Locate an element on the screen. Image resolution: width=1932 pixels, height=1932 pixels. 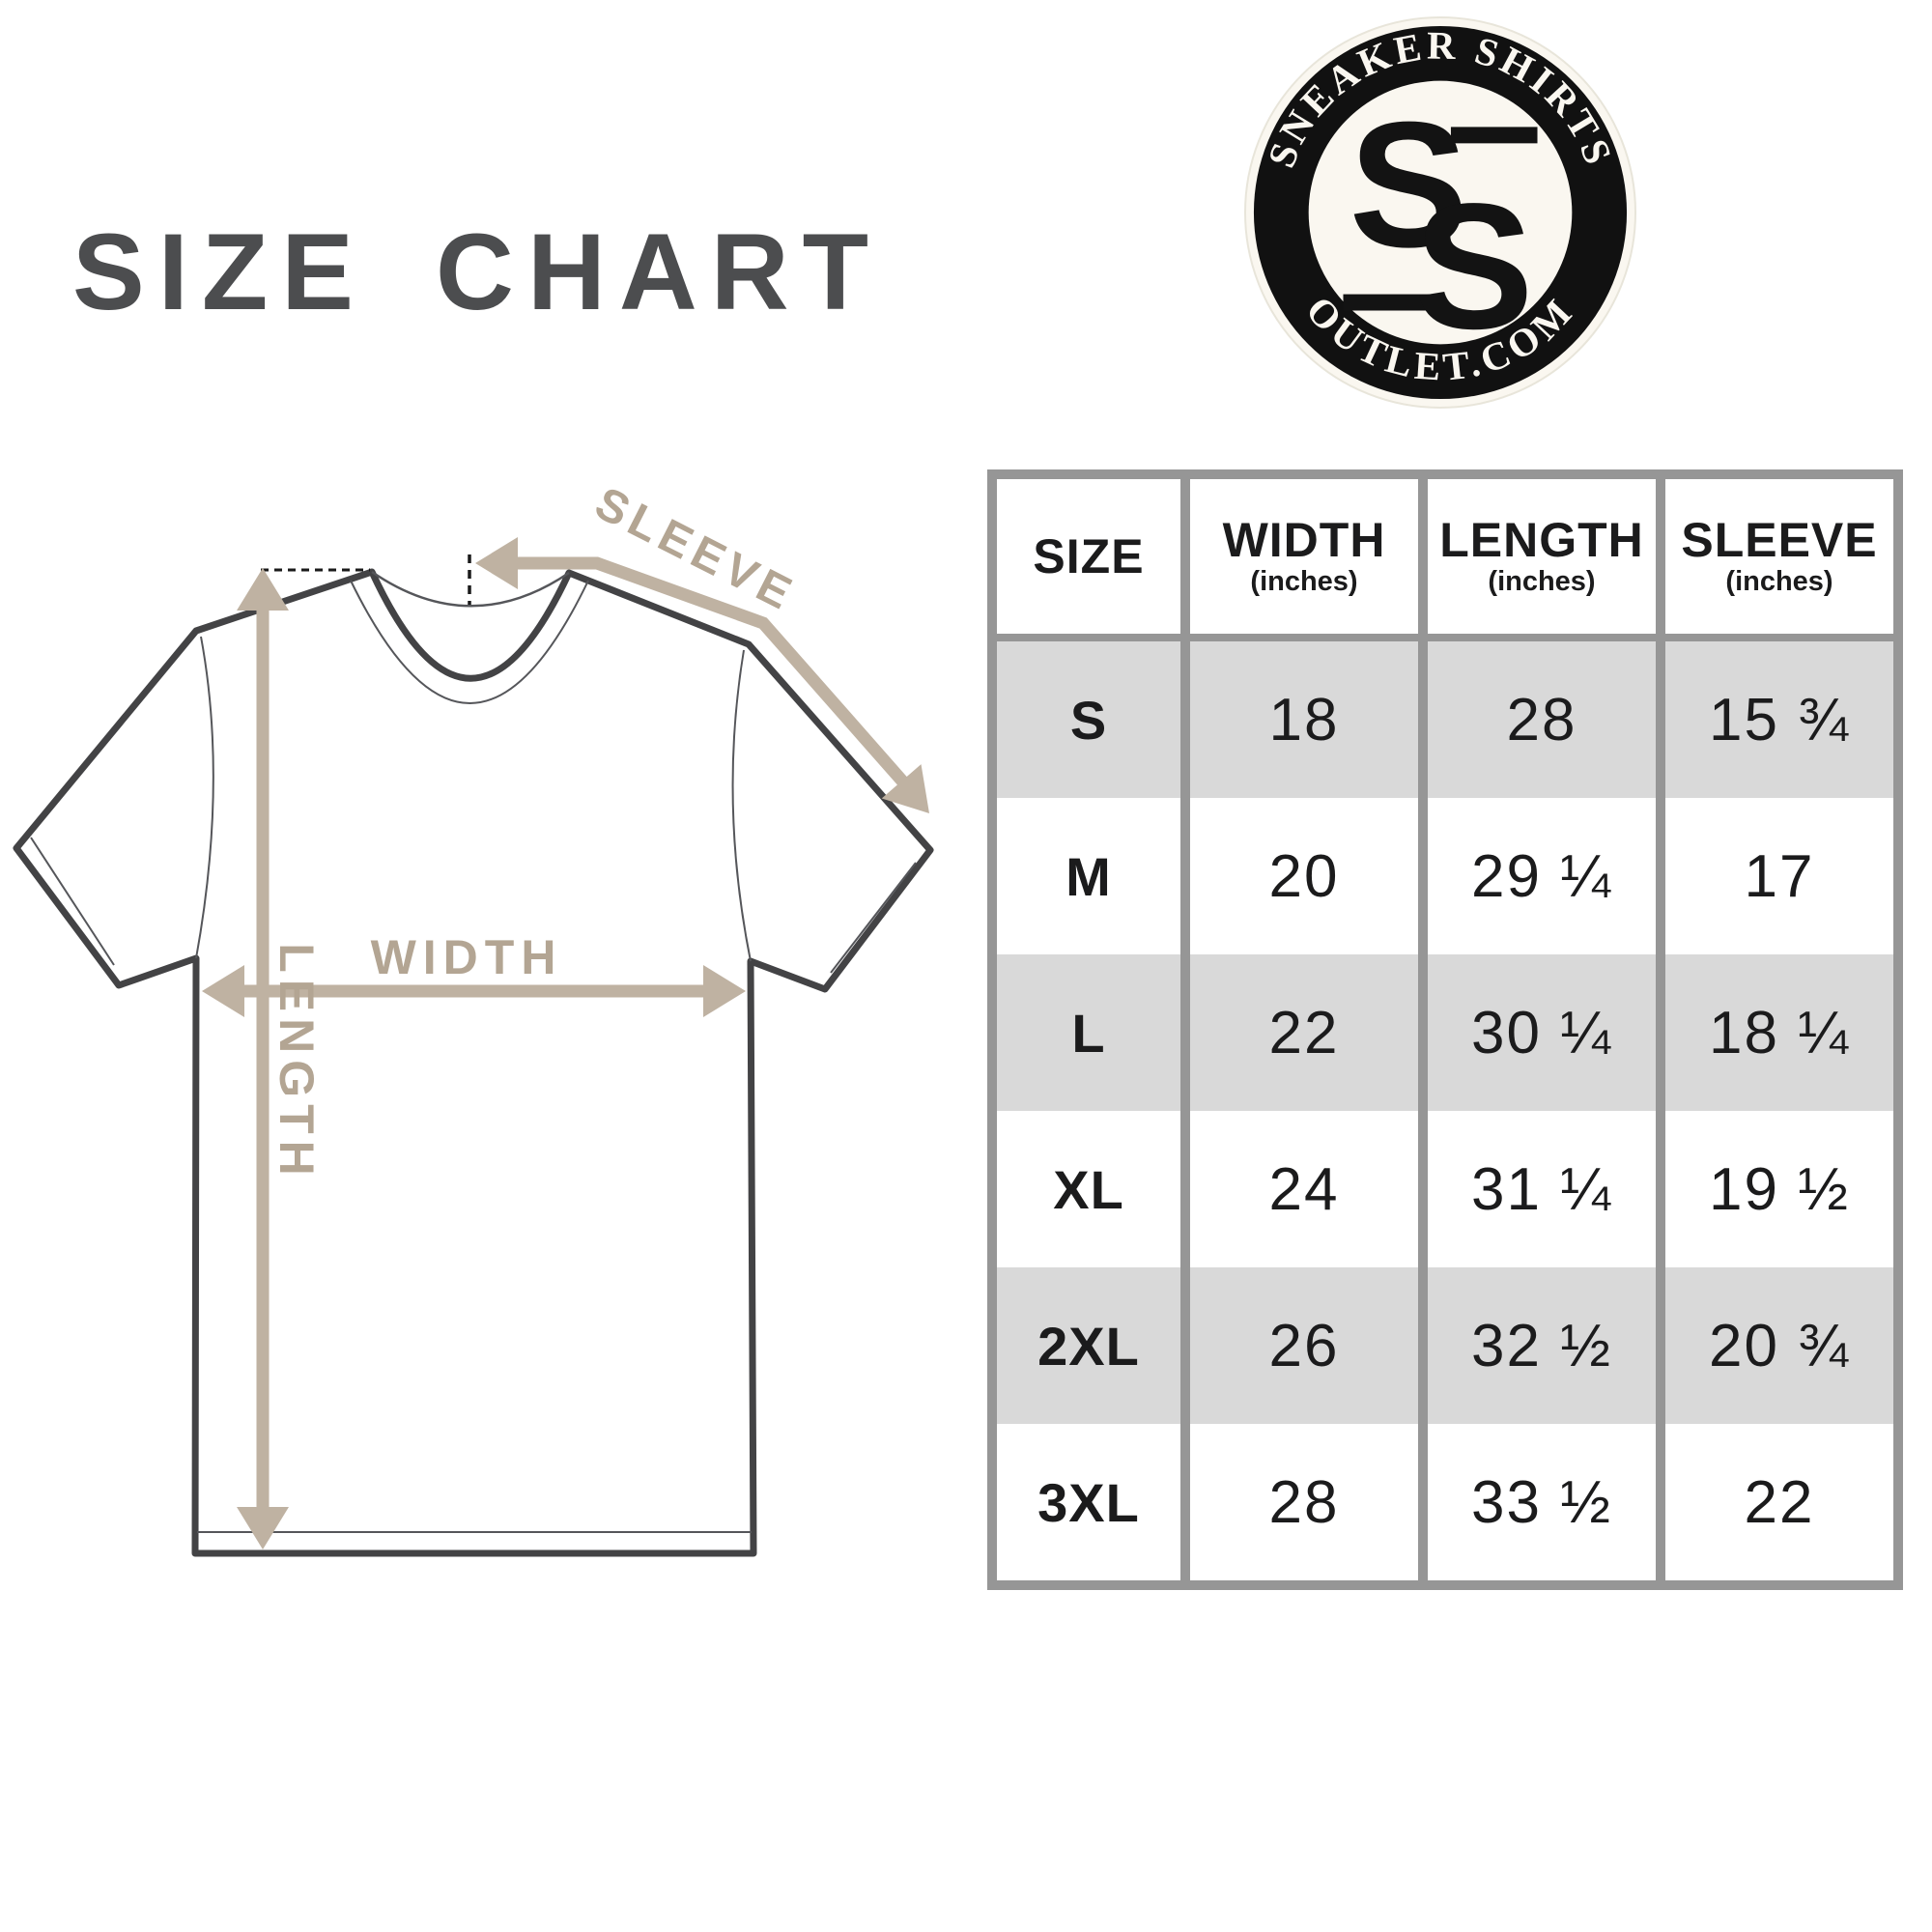
length-arrowhead-bottom is located at coordinates (263, 1528).